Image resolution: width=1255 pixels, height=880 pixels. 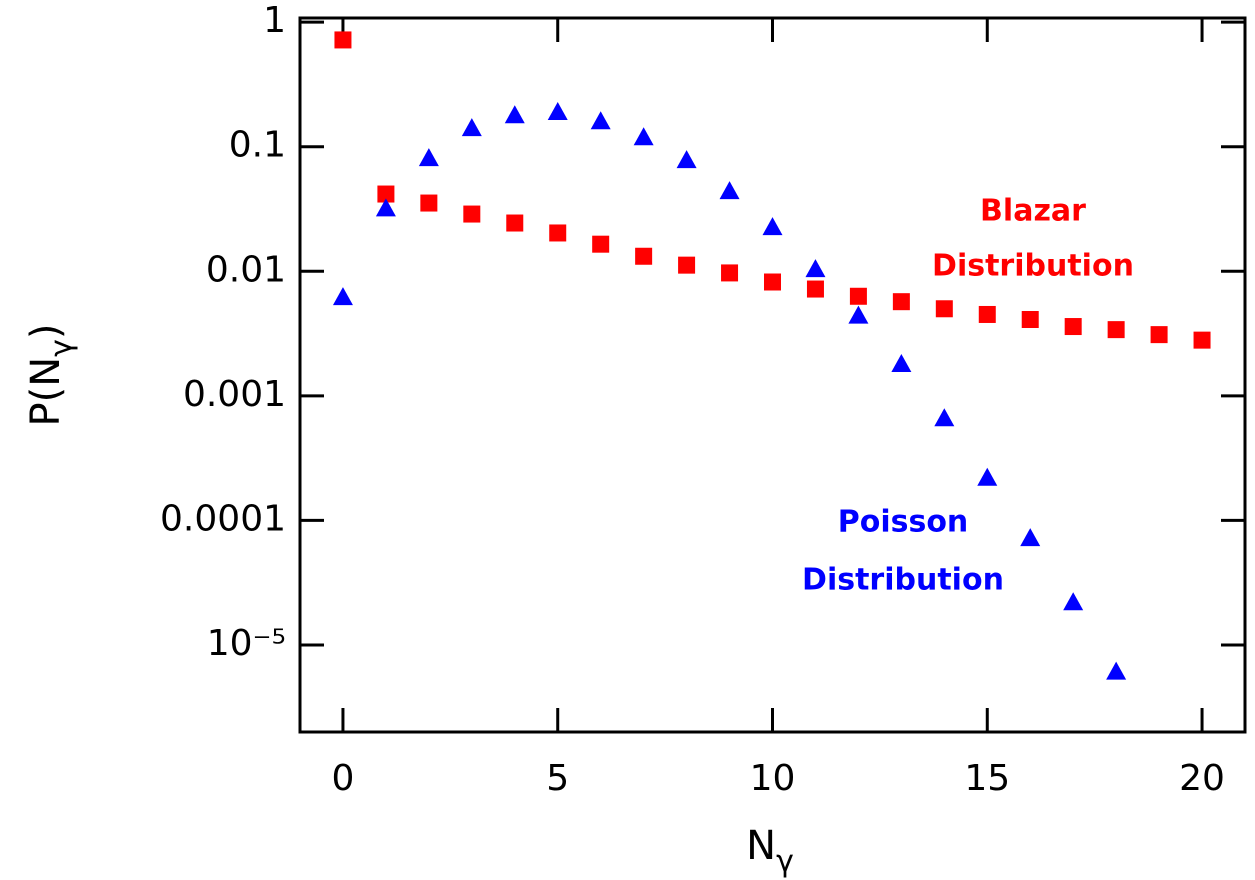 What do you see at coordinates (343, 778) in the screenshot?
I see `x-tick-label: 0` at bounding box center [343, 778].